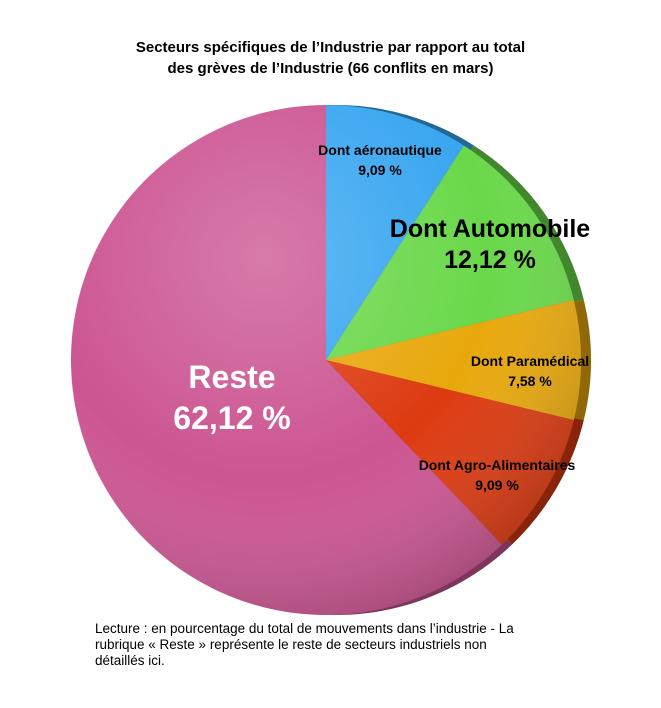 The width and height of the screenshot is (661, 708). I want to click on caption-line-3: détaillés ici., so click(130, 660).